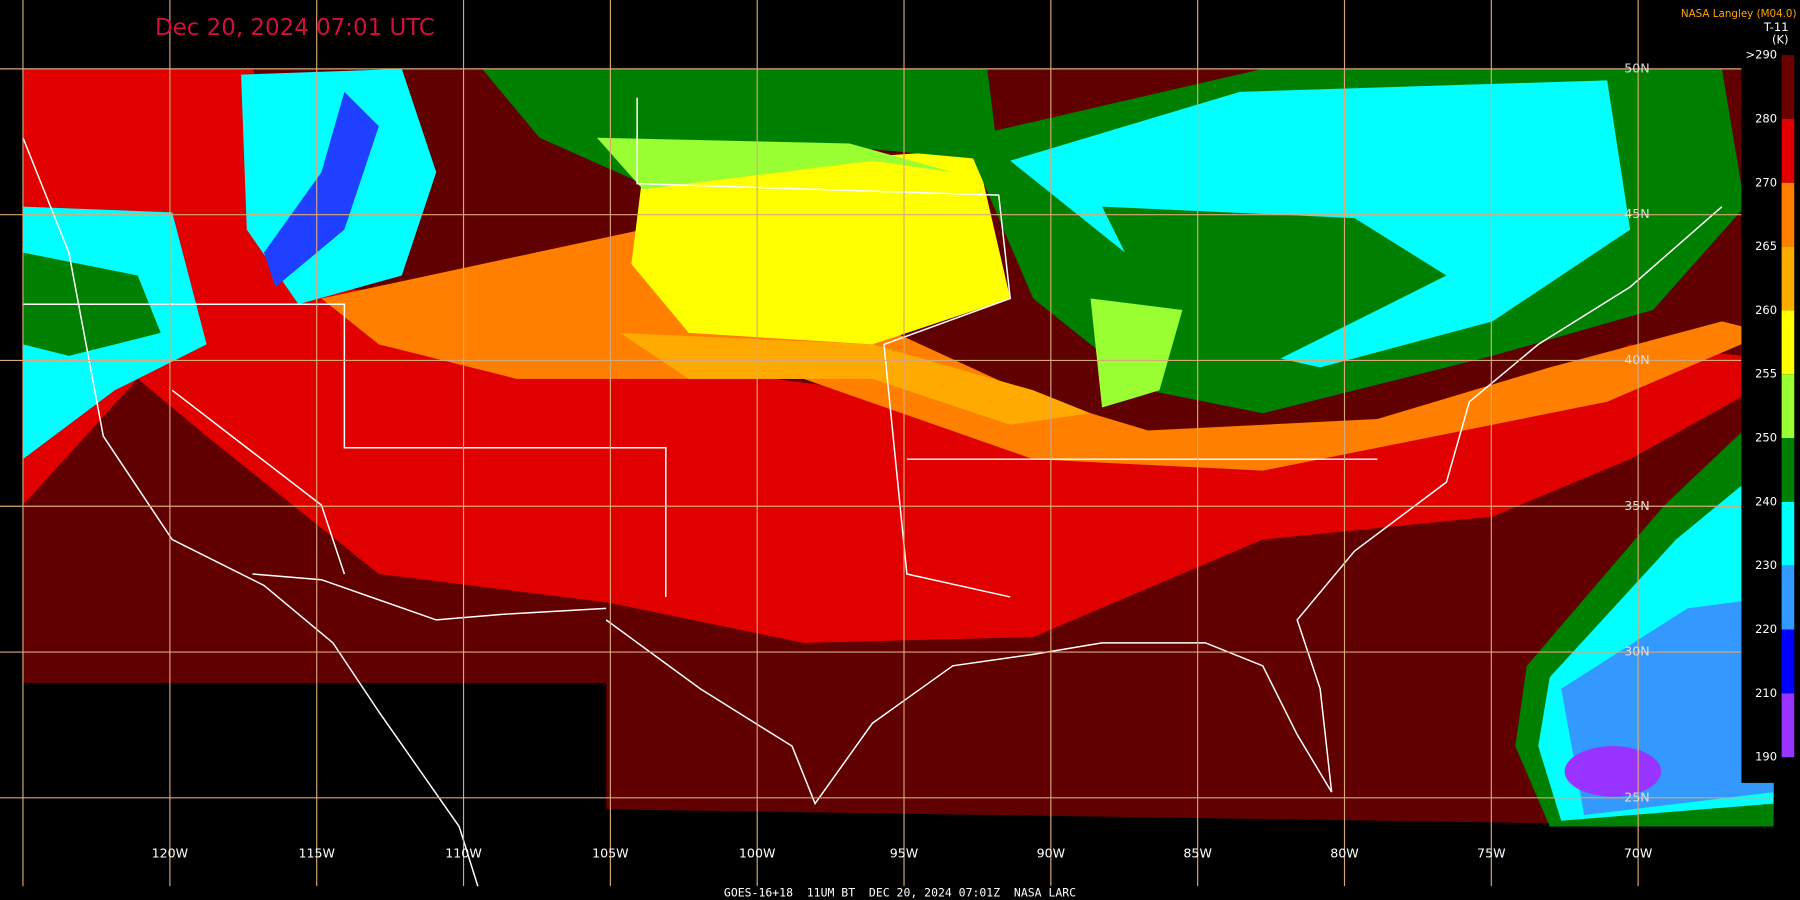  I want to click on map-title: Dec 20, 2024 07:01 UTC, so click(295, 28).